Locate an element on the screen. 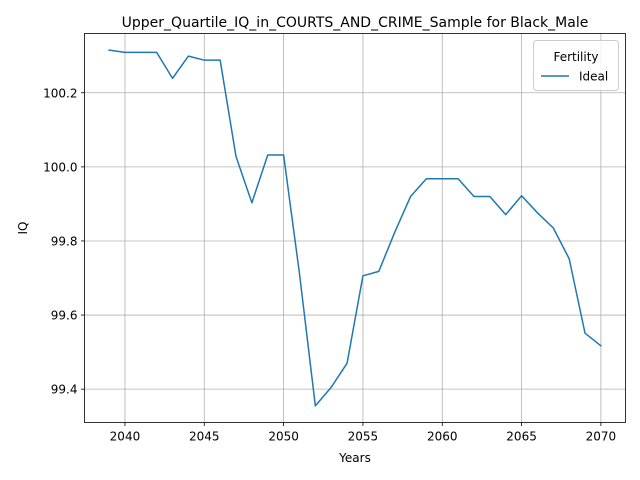  legend-box is located at coordinates (576, 65).